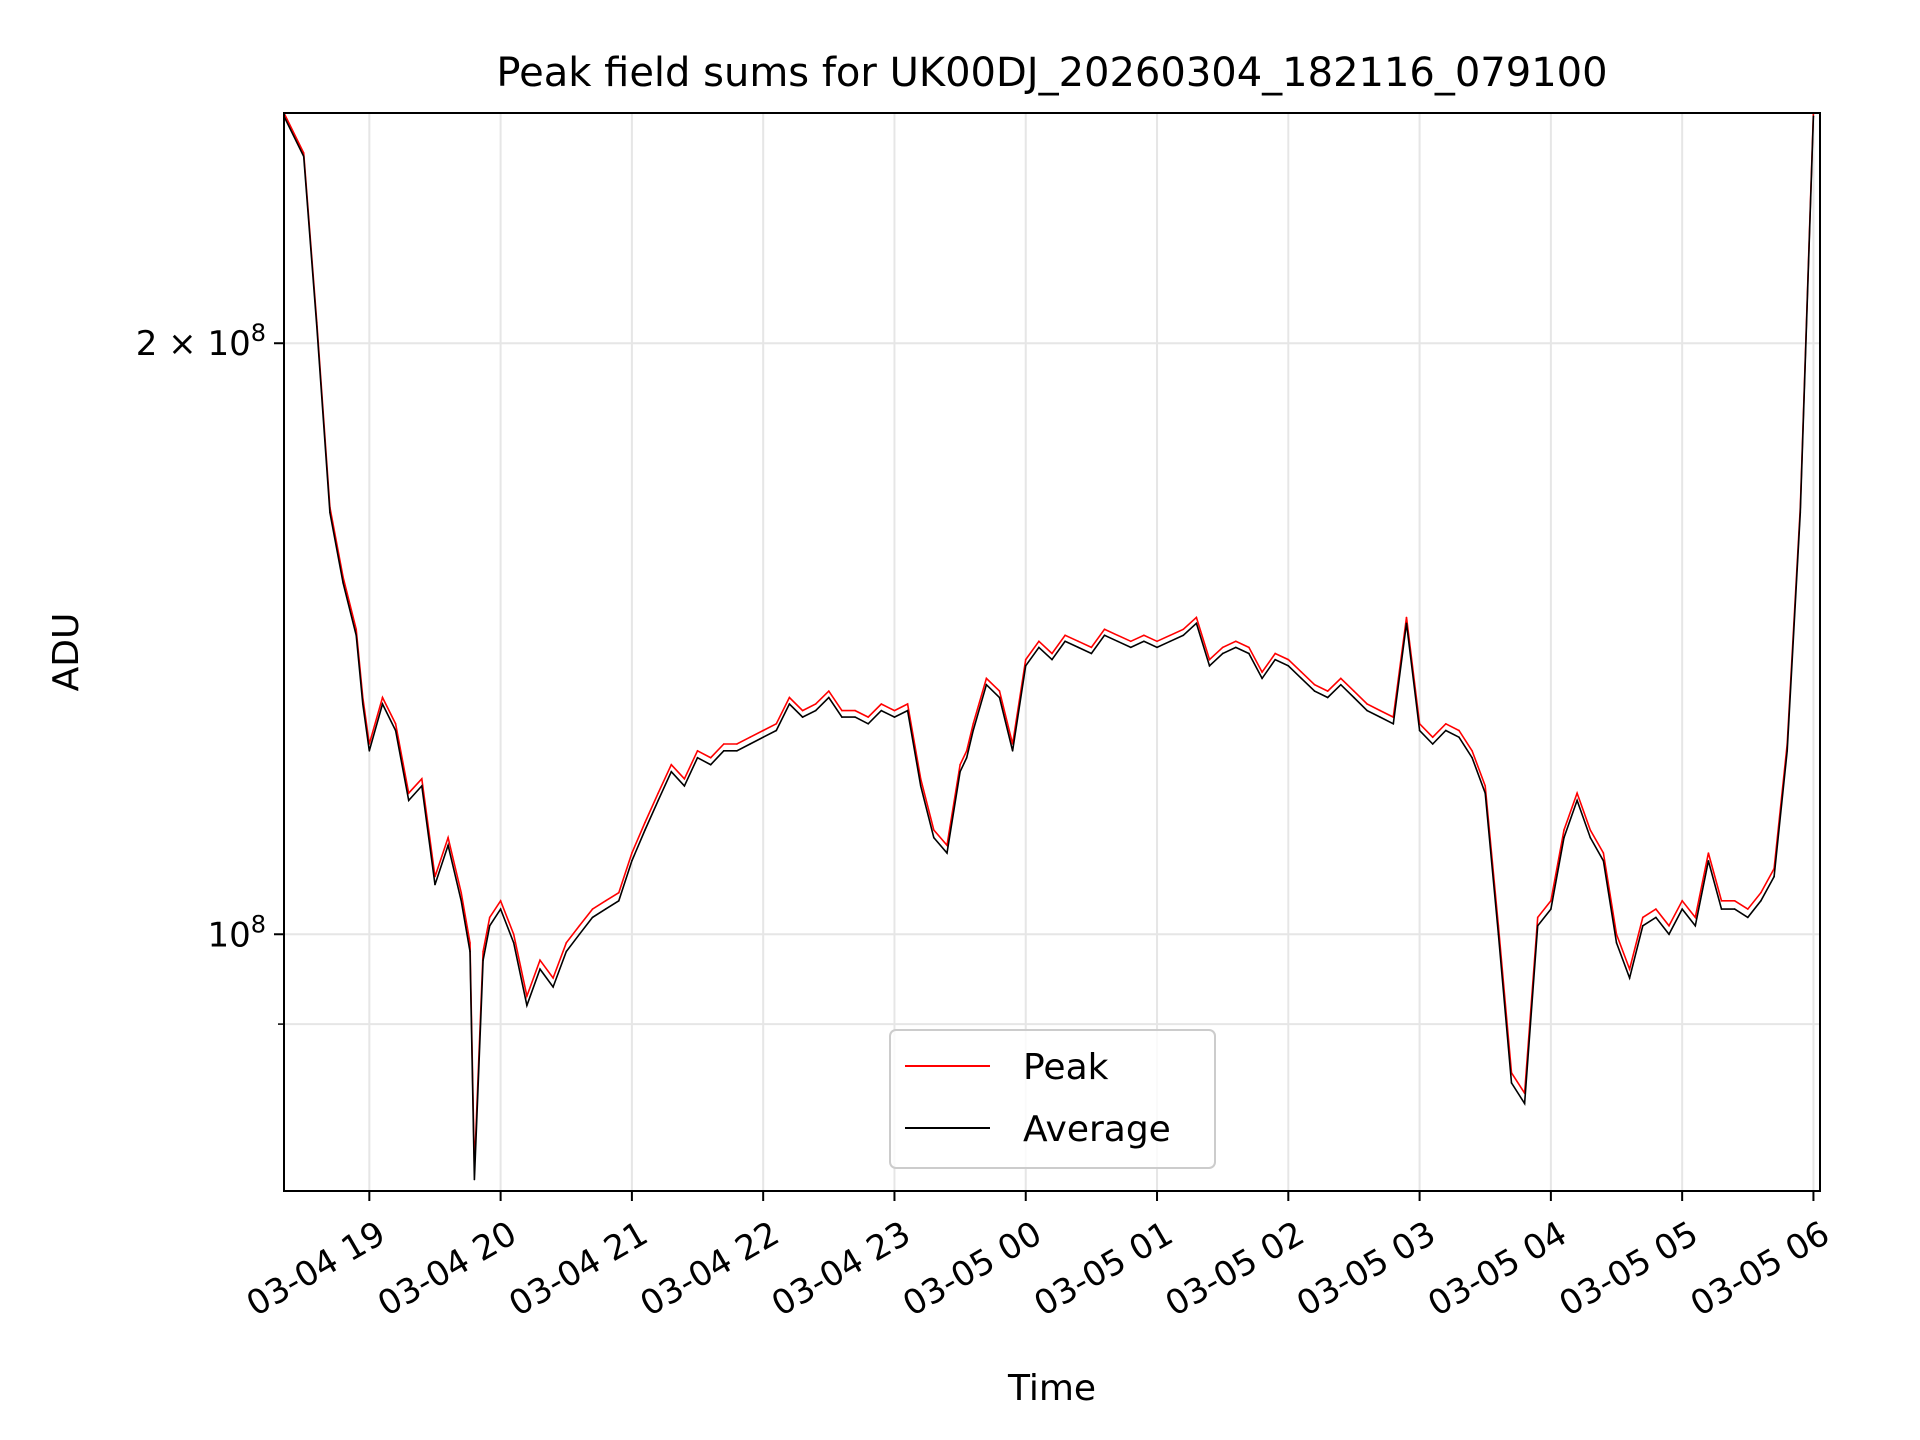 The image size is (1920, 1440). Describe the element at coordinates (1051, 1388) in the screenshot. I see `x-axis-label: Time` at that location.